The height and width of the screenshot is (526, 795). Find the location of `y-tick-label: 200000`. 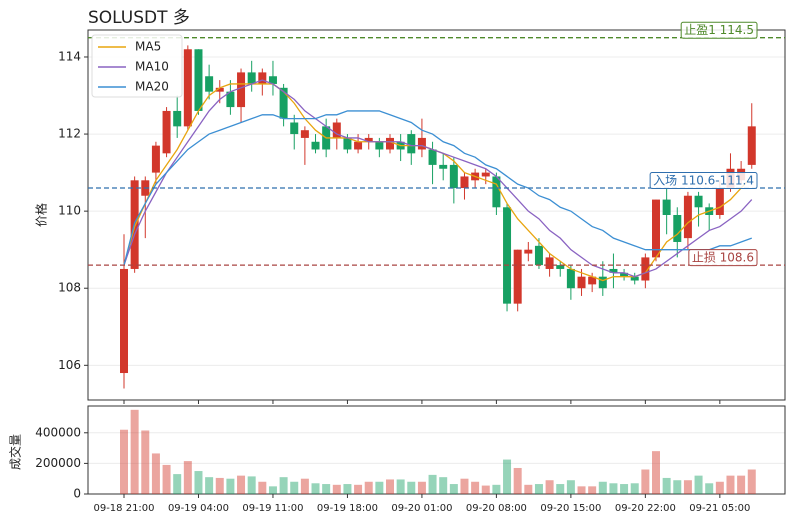

y-tick-label: 200000 is located at coordinates (58, 463).